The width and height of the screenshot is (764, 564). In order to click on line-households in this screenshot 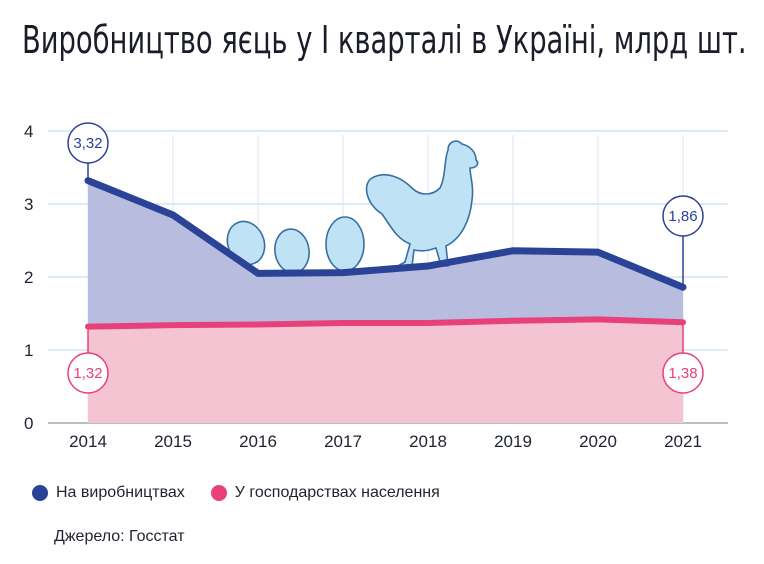, I will do `click(385, 323)`.